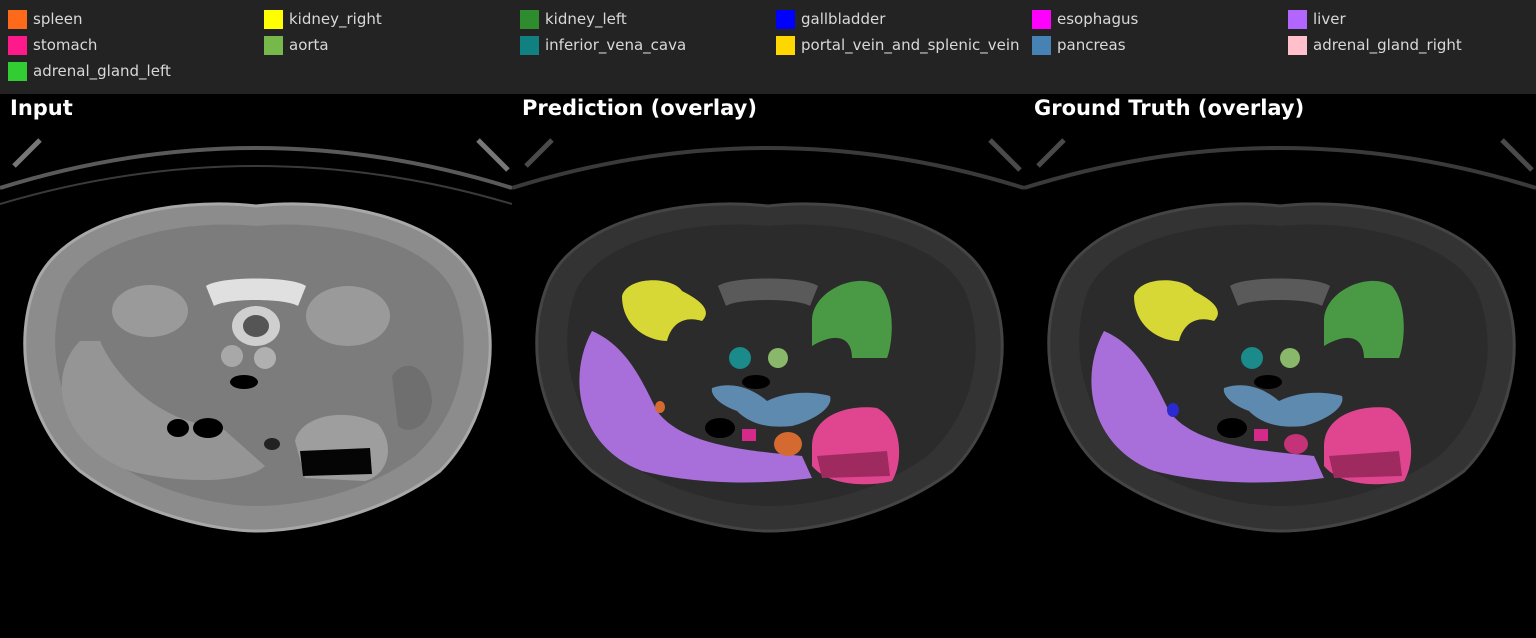 The height and width of the screenshot is (638, 1536). Describe the element at coordinates (1169, 108) in the screenshot. I see `ground-truth-panel-title: Ground Truth (overlay)` at that location.